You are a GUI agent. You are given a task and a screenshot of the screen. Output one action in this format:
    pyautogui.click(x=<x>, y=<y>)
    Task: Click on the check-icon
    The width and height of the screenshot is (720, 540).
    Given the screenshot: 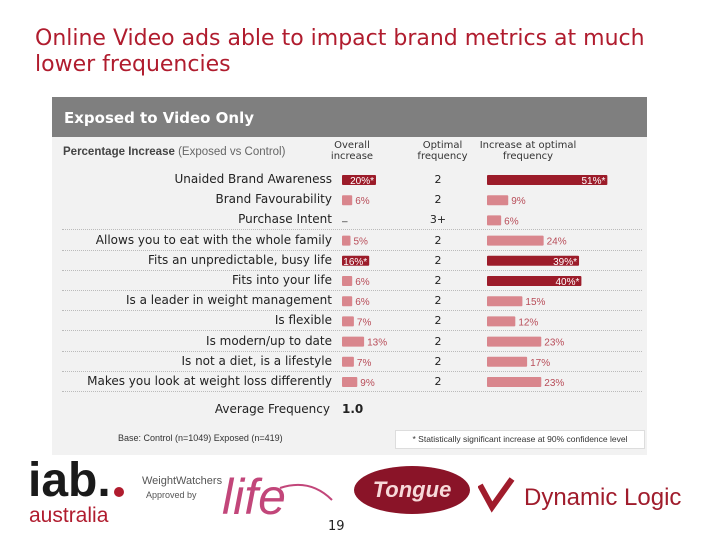 What is the action you would take?
    pyautogui.click(x=496, y=495)
    